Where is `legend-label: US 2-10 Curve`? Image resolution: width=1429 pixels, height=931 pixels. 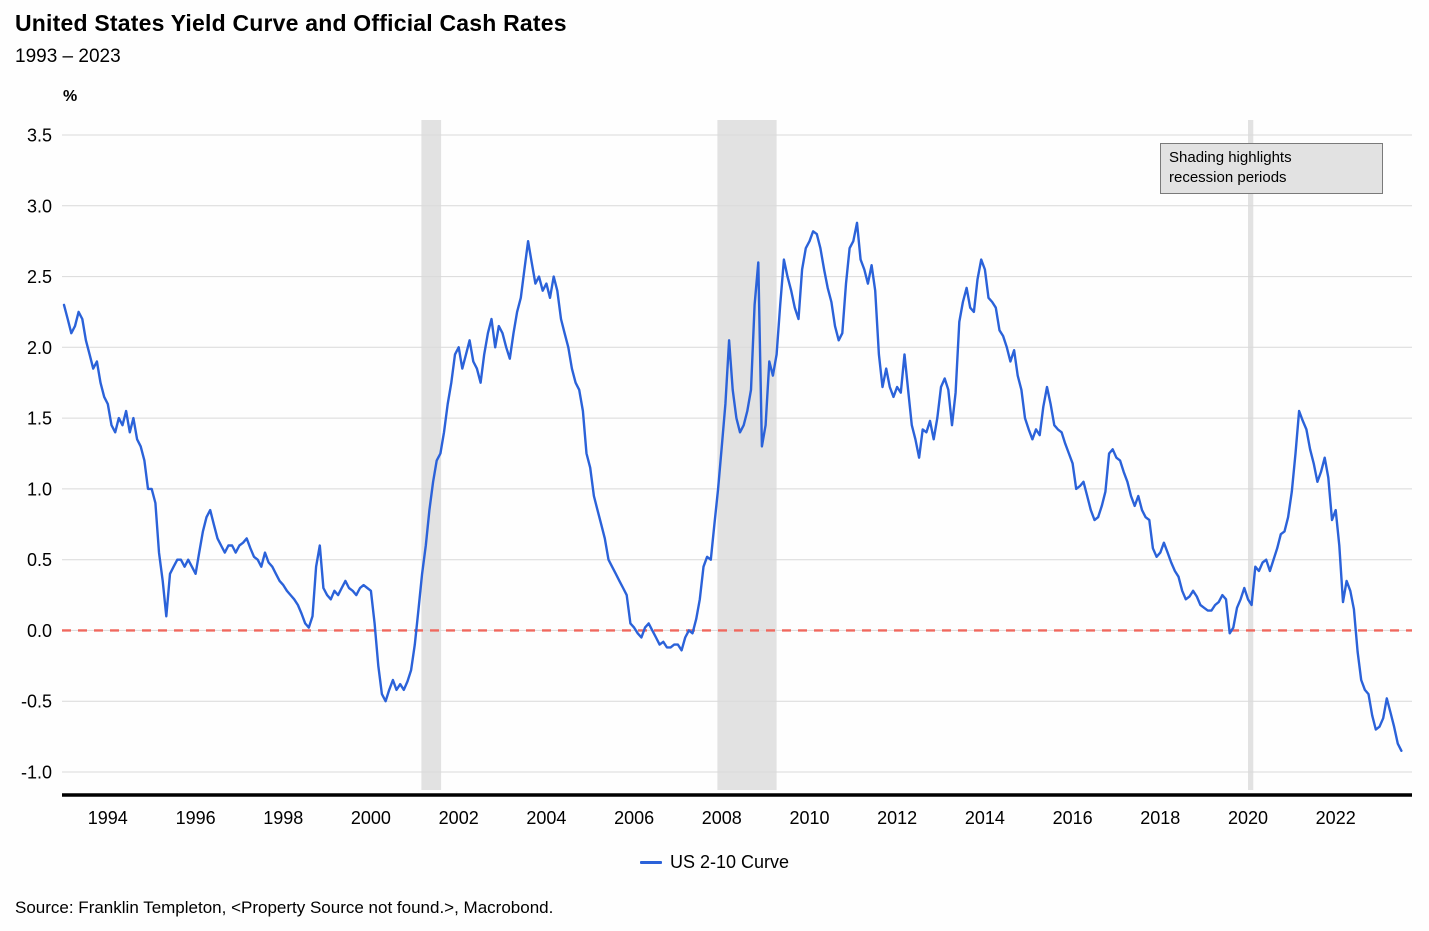
legend-label: US 2-10 Curve is located at coordinates (729, 862).